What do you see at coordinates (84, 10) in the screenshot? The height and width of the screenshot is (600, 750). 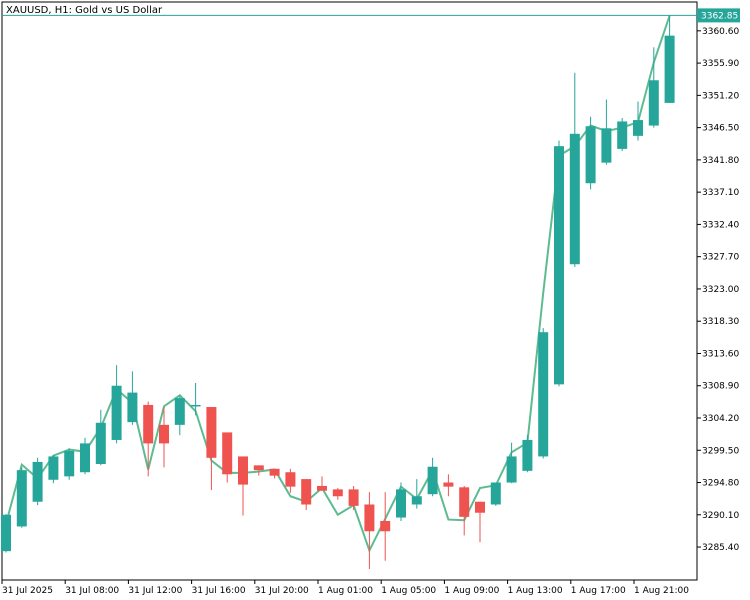 I see `chart-title: XAUUSD, H1: Gold vs US Dollar` at bounding box center [84, 10].